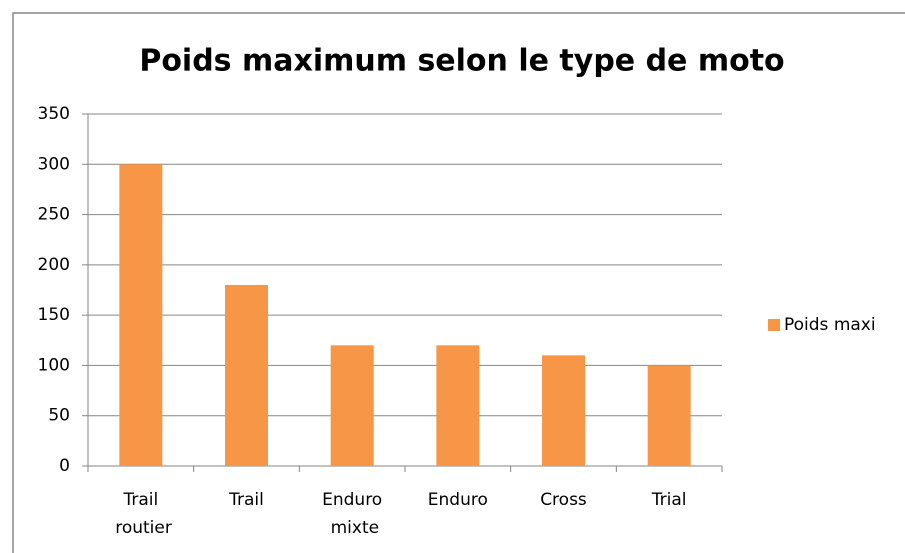  I want to click on y-tick-label: 300, so click(54, 164).